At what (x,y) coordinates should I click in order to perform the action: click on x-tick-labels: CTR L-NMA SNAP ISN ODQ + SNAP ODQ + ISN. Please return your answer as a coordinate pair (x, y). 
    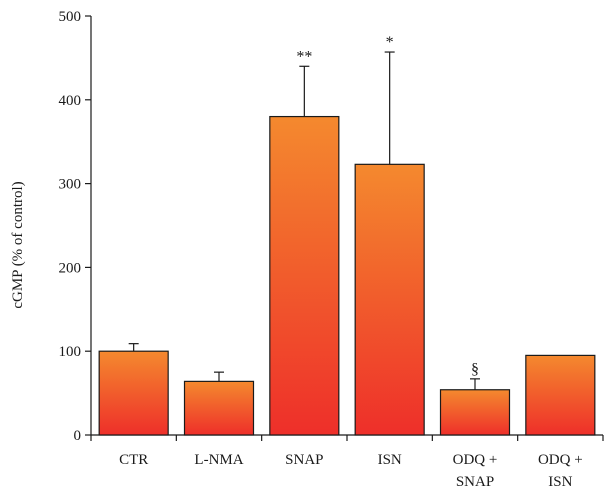
    Looking at the image, I should click on (351, 471).